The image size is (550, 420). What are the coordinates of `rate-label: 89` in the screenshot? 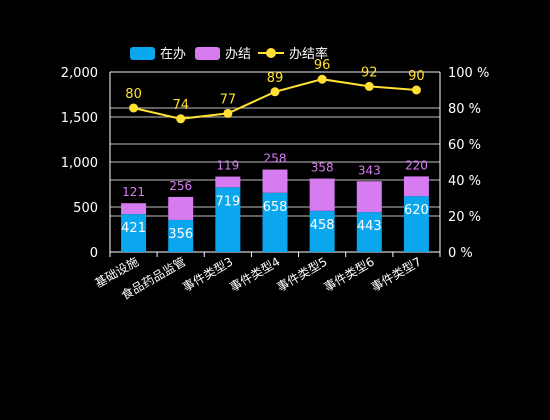 It's located at (275, 78).